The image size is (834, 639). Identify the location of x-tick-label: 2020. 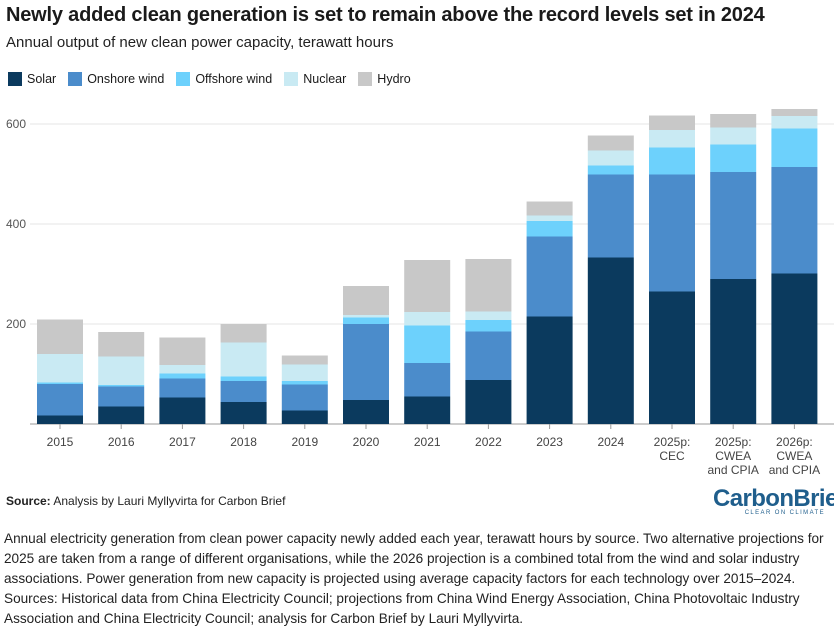
(366, 442).